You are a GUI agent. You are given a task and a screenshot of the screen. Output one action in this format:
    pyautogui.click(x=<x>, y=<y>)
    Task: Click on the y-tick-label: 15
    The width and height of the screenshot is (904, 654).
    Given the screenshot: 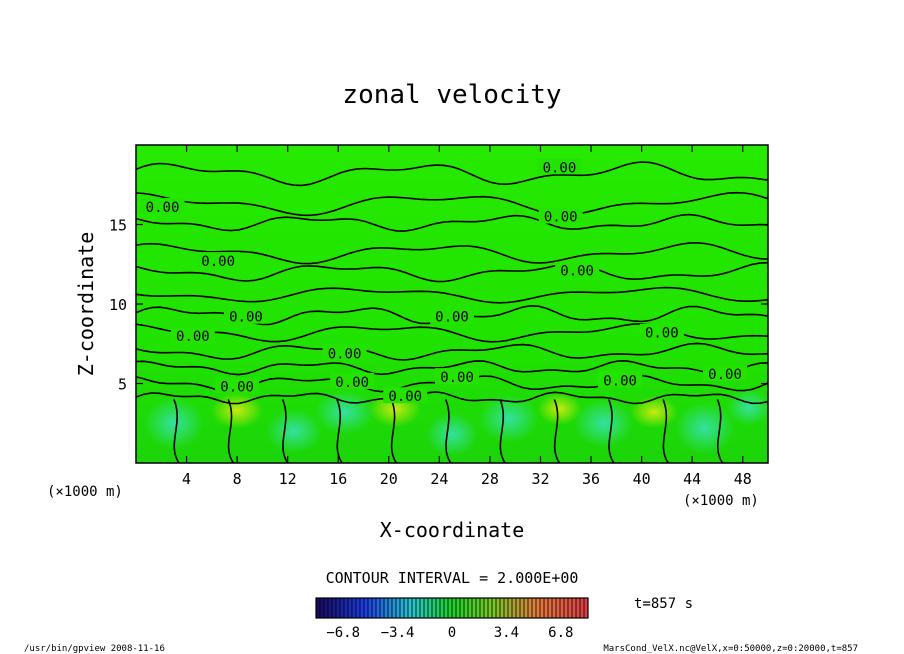 What is the action you would take?
    pyautogui.click(x=118, y=226)
    